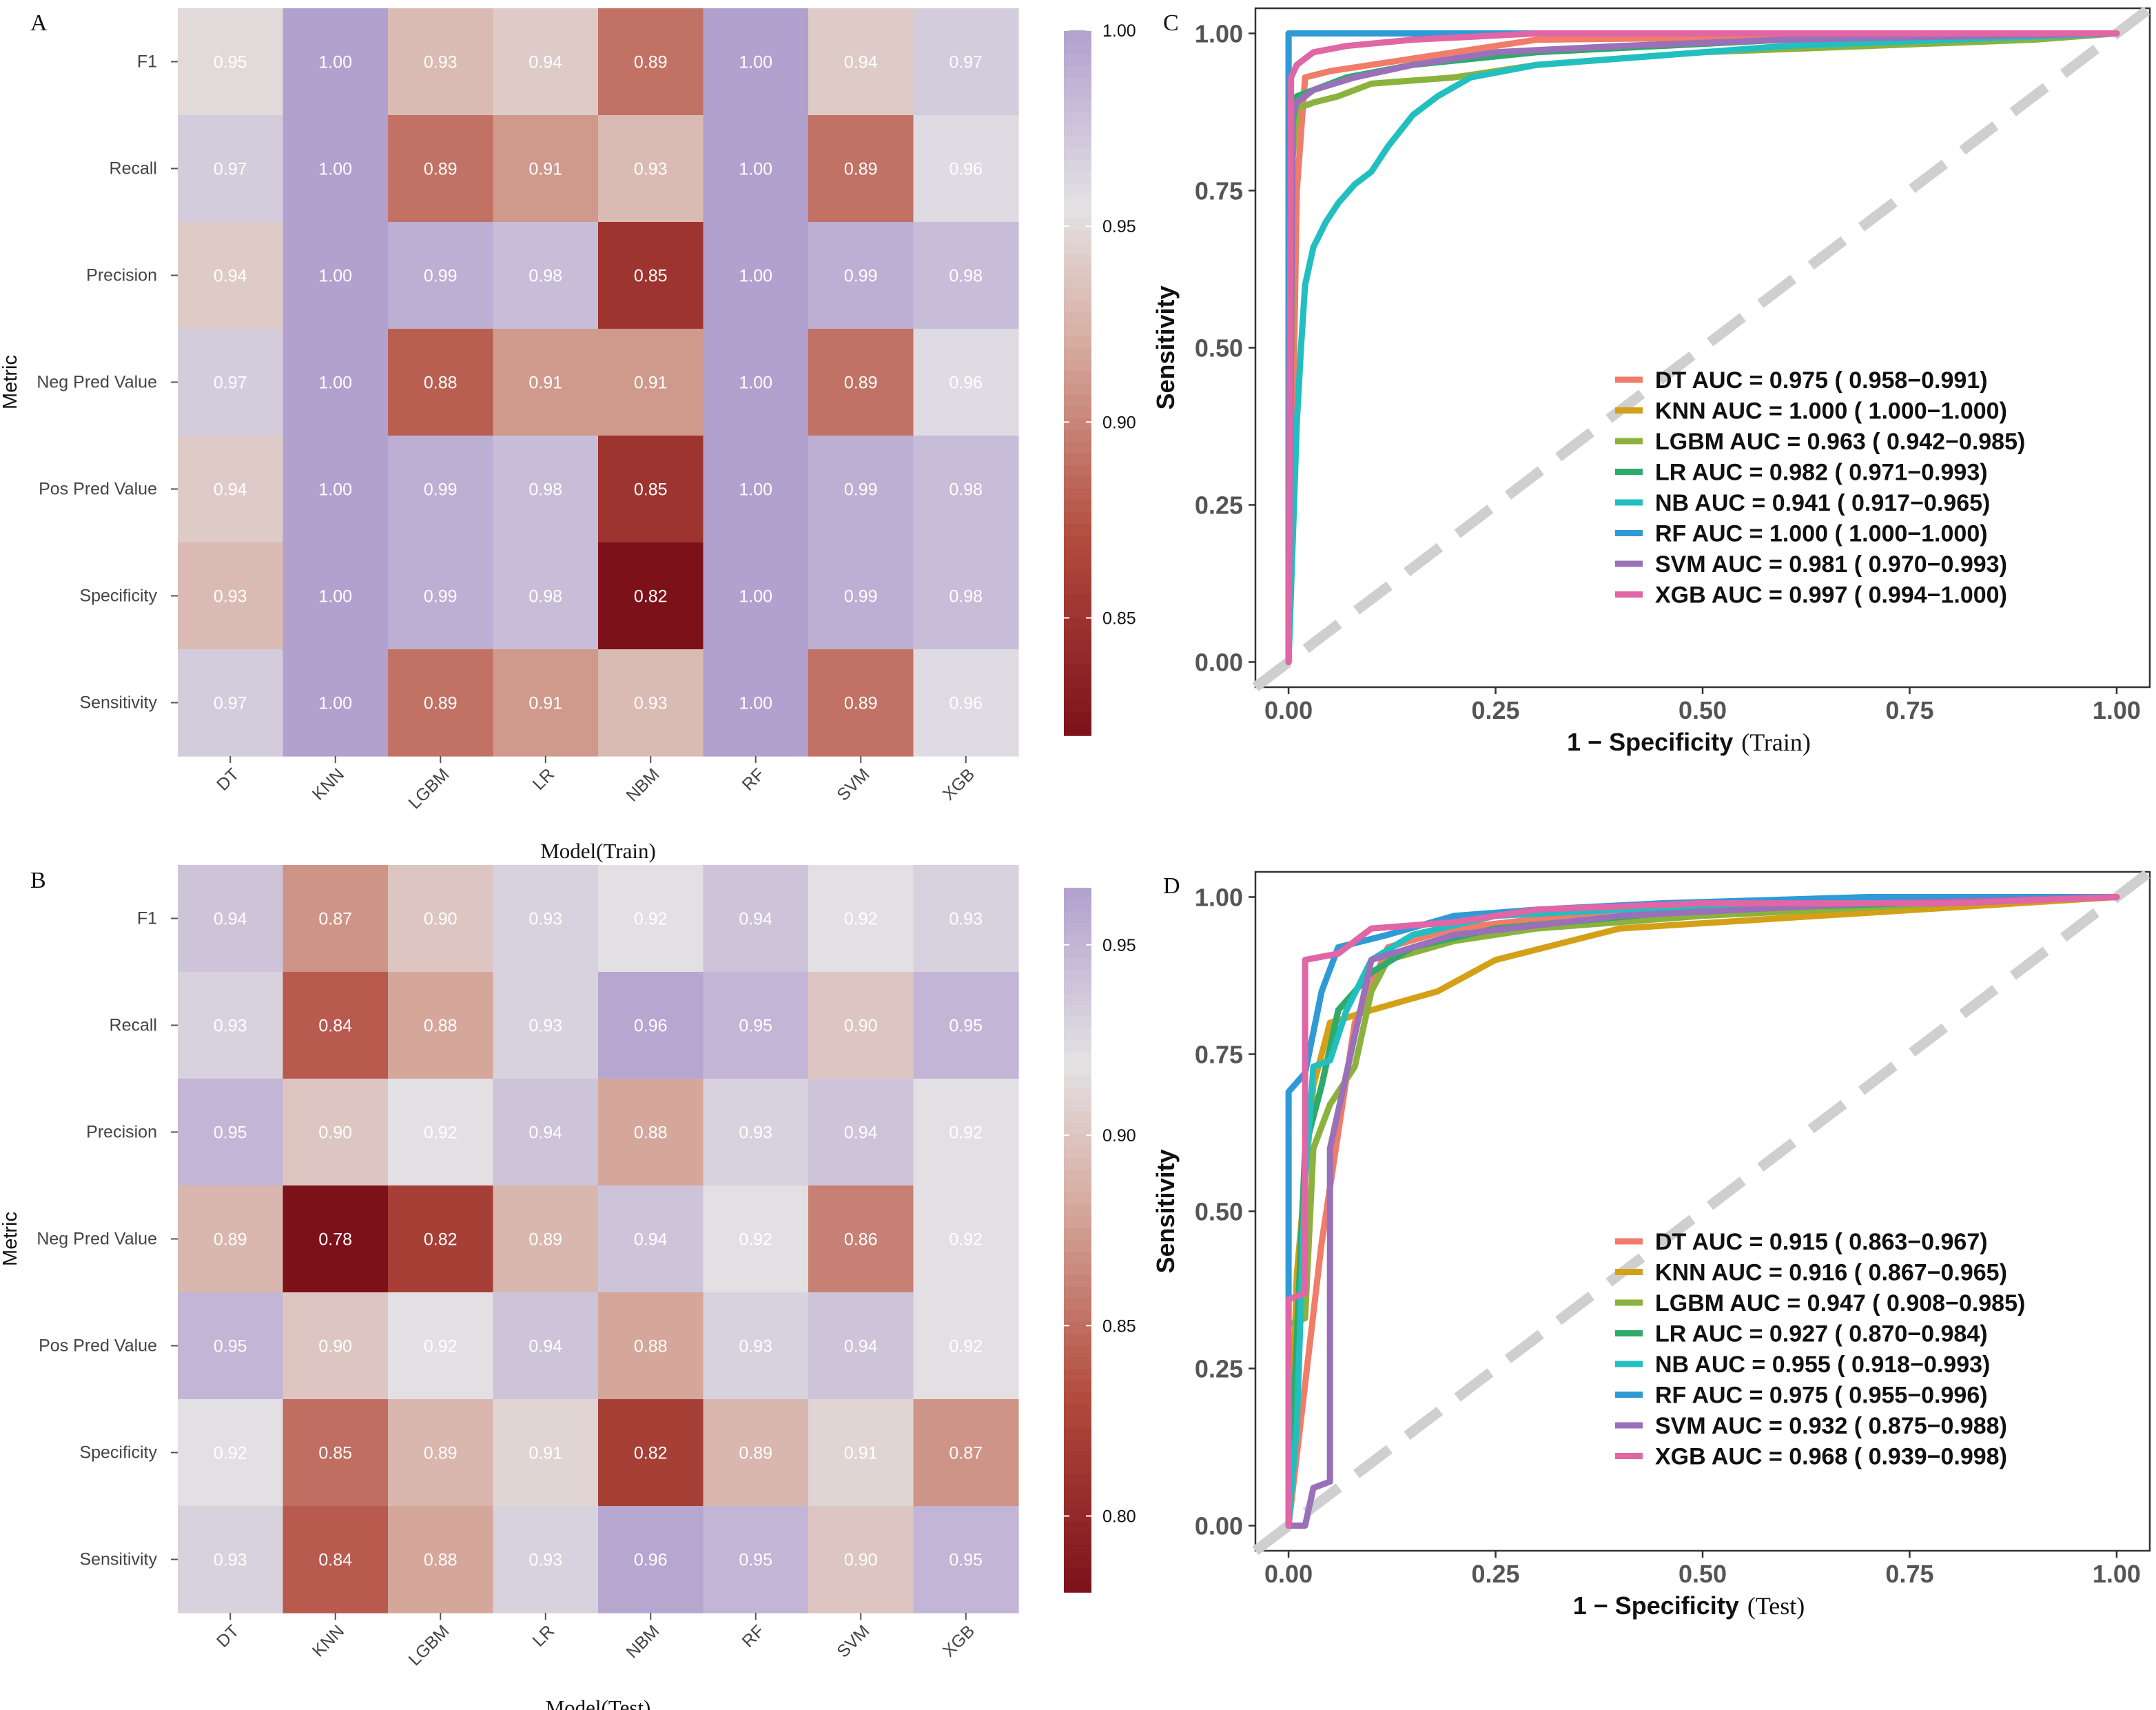  I want to click on cell-value-label: 0.85, so click(651, 276).